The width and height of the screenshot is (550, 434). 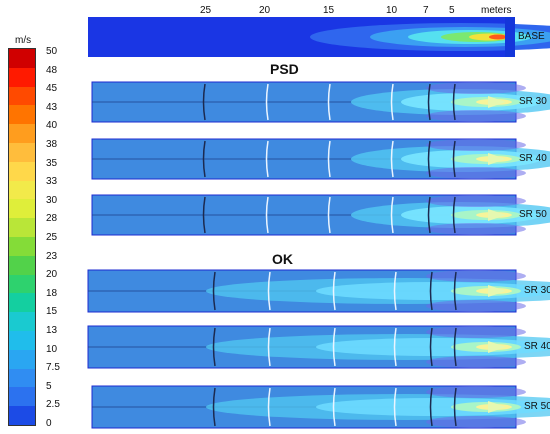 I want to click on distance-unit-label: meters, so click(x=496, y=10).